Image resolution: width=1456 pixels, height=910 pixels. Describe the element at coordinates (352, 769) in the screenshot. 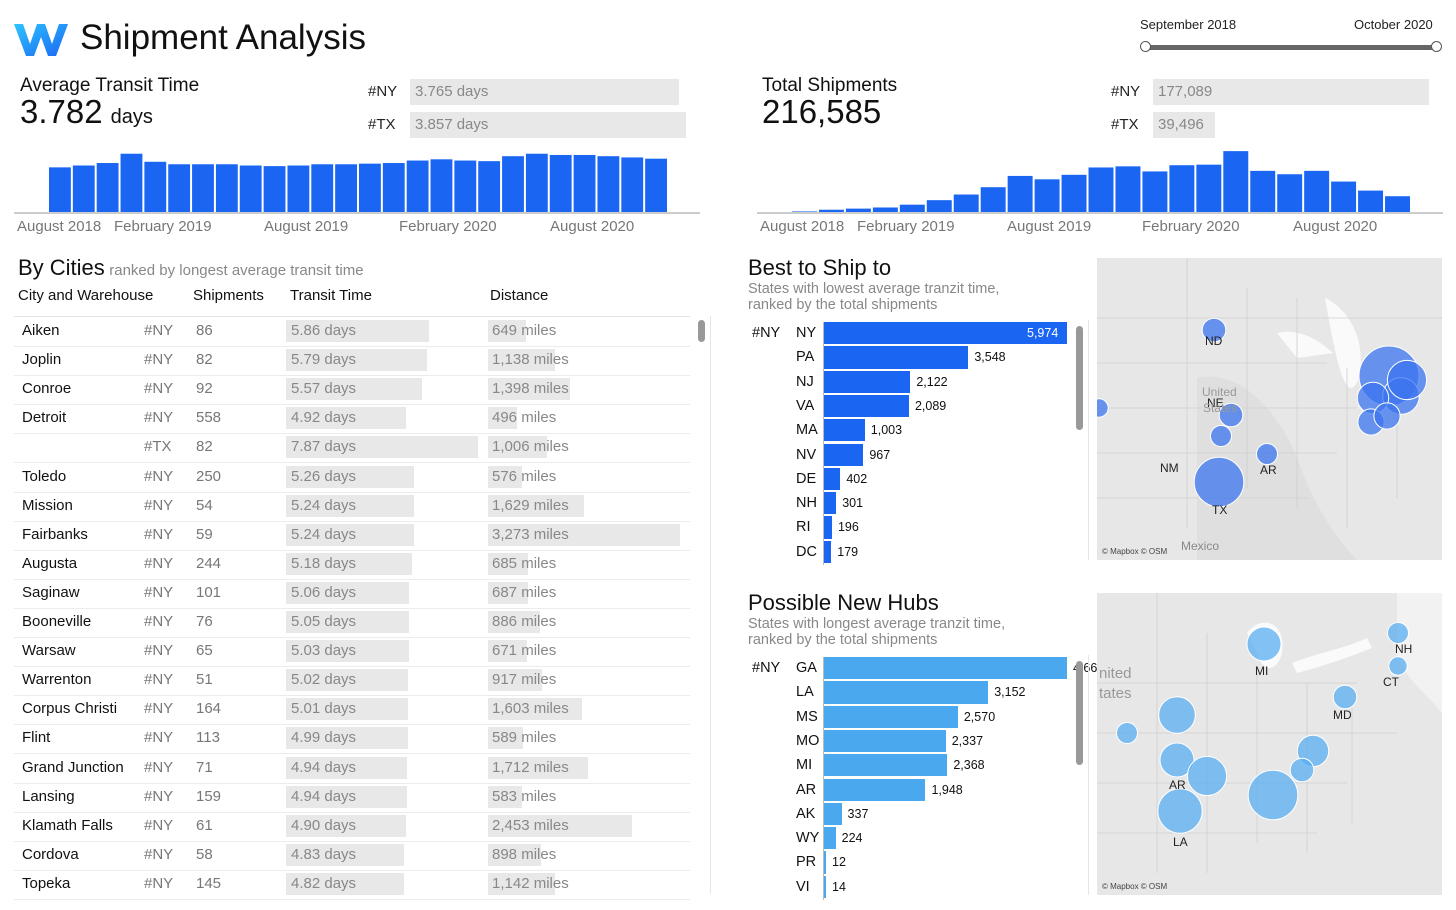

I see `table-row: Grand Junction #NY 71 4.94 days 1,712 miles` at that location.